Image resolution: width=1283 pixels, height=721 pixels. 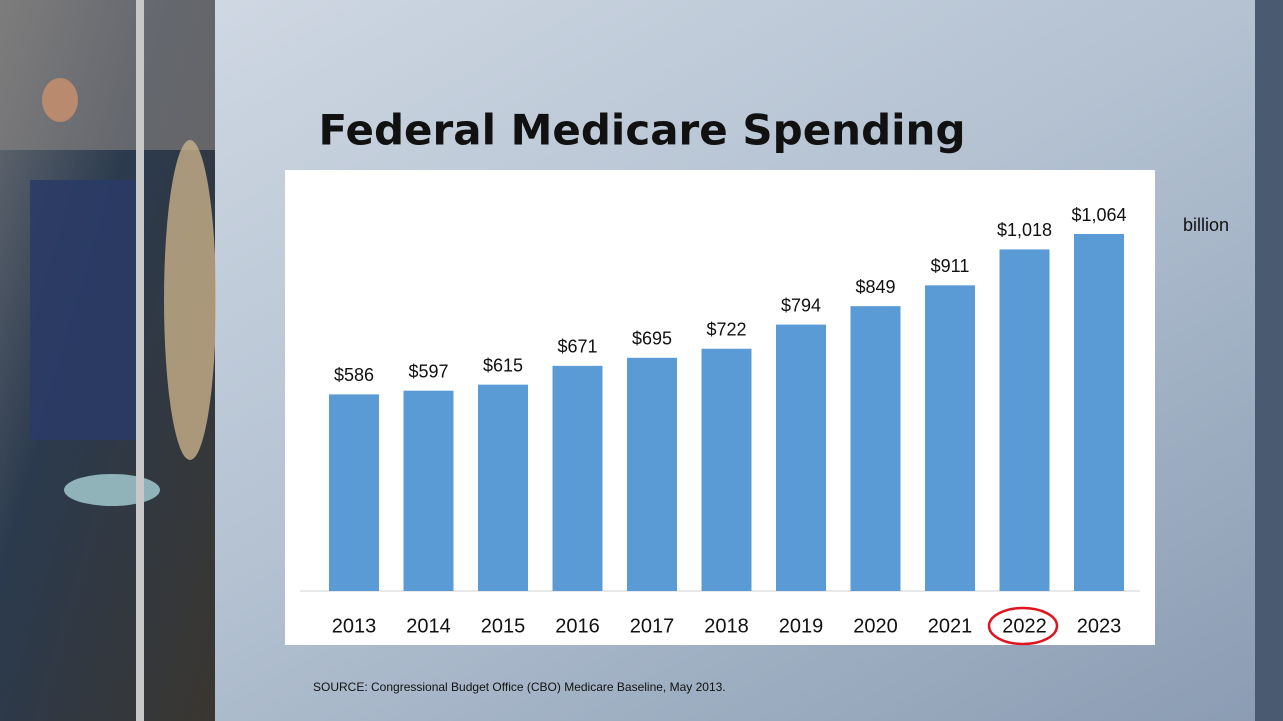 What do you see at coordinates (875, 626) in the screenshot?
I see `x-tick-label: 2020` at bounding box center [875, 626].